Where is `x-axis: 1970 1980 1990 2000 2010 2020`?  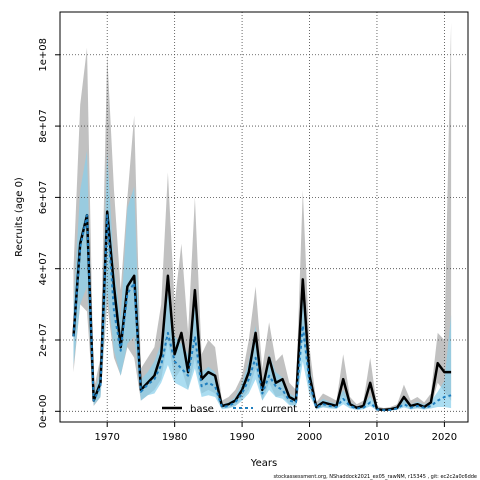
x-axis: 1970 1980 1990 2000 2010 2020 is located at coordinates (275, 432).